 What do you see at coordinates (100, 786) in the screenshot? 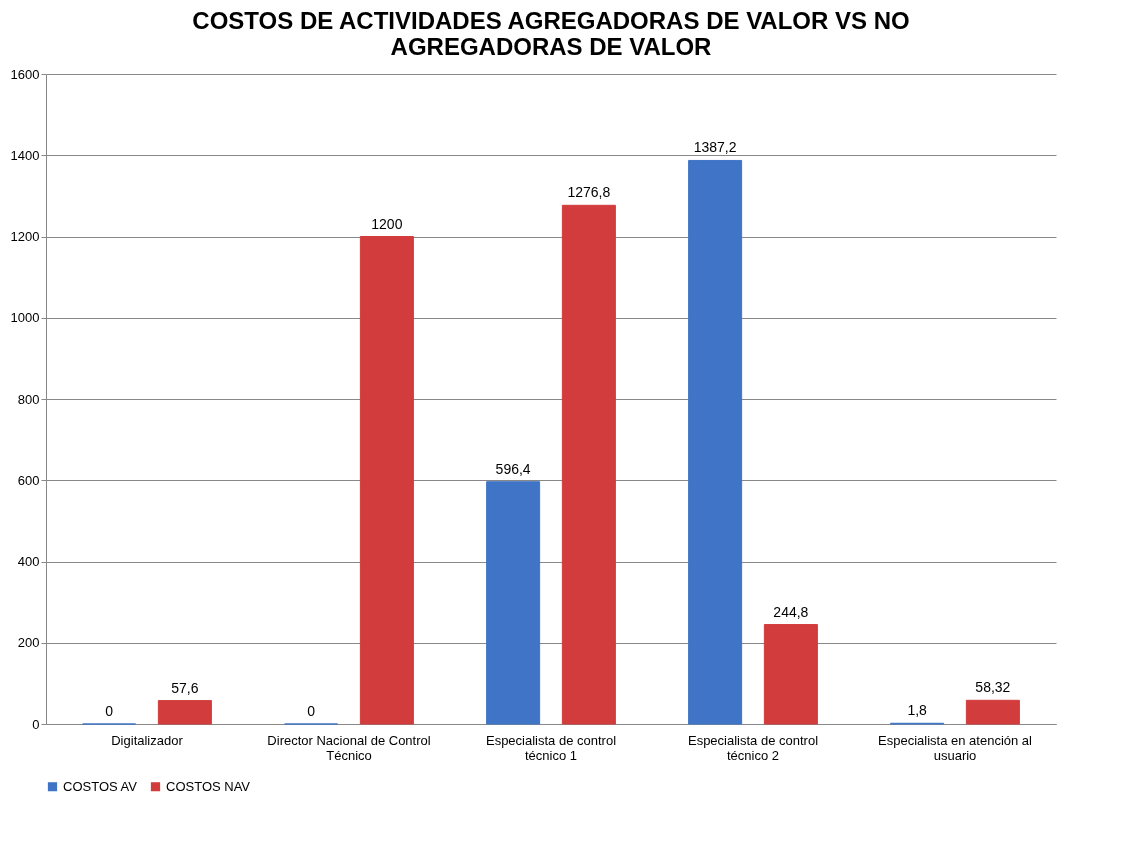
I see `legend-label: COSTOS AV` at bounding box center [100, 786].